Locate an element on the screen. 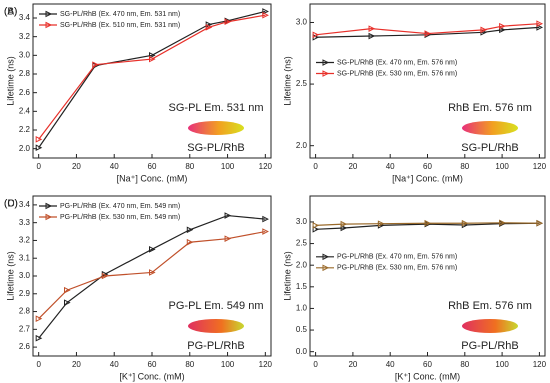 Image resolution: width=550 pixels, height=383 pixels. legend-label: SG-PL/RhB (Ex. 470 nm, Em. 531 nm) is located at coordinates (120, 14).